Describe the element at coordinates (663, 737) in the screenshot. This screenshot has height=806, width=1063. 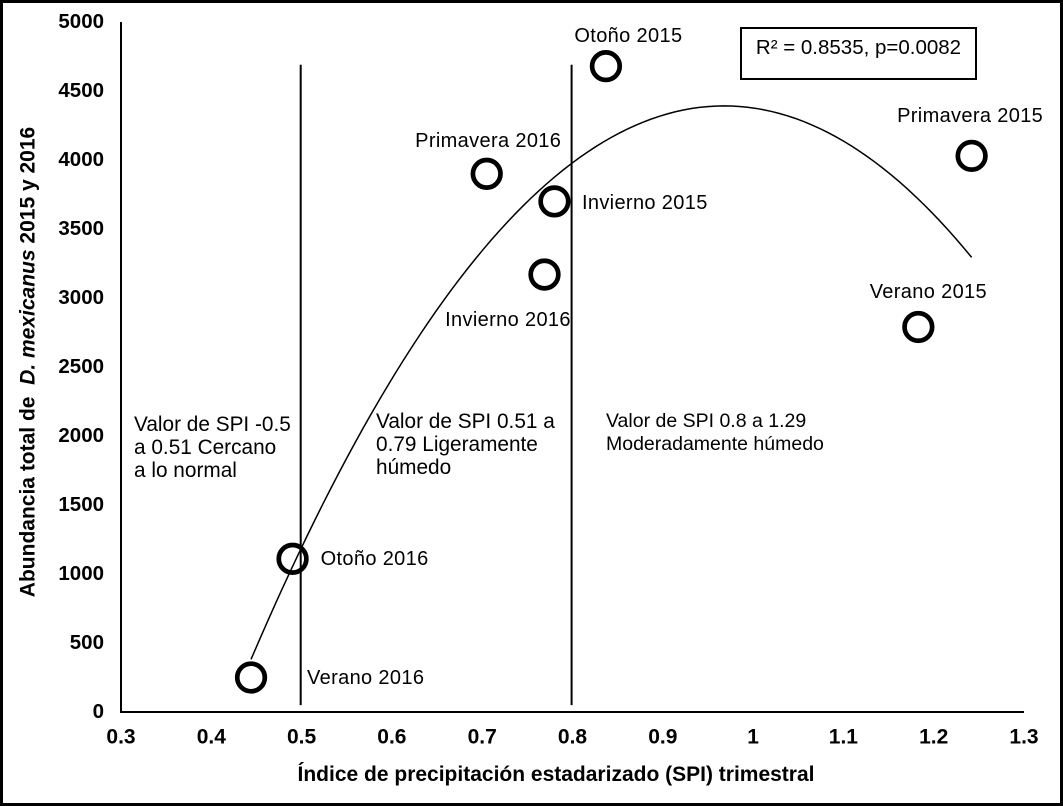
I see `x-axis-tick-label: 0.9` at that location.